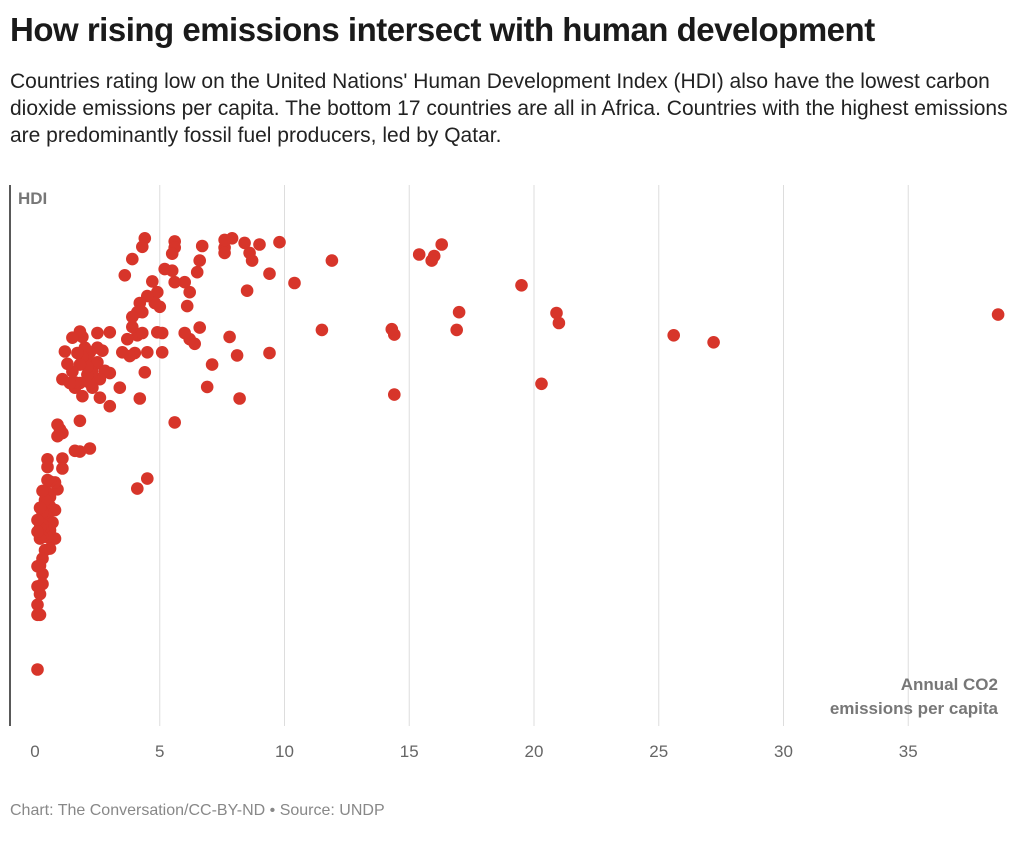 The width and height of the screenshot is (1024, 844). What do you see at coordinates (783, 751) in the screenshot?
I see `x-tick-label-30: 30` at bounding box center [783, 751].